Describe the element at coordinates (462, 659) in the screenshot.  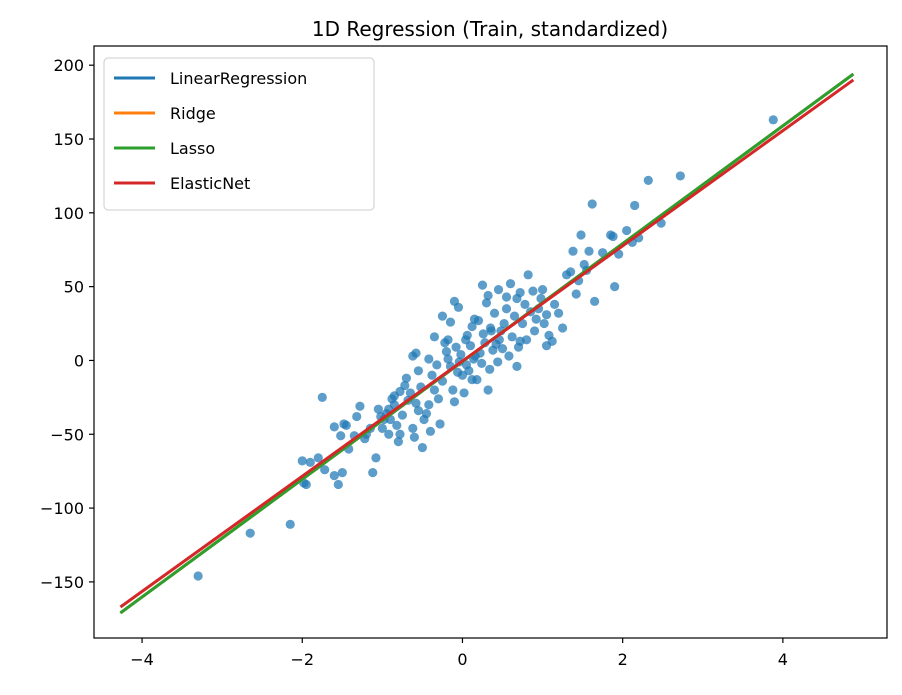
I see `x-tick-label: 0` at that location.